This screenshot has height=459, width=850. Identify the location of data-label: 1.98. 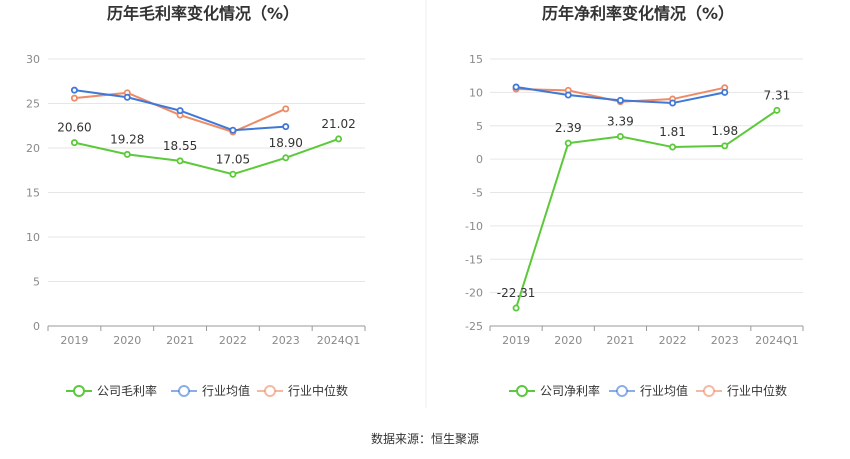
(724, 131).